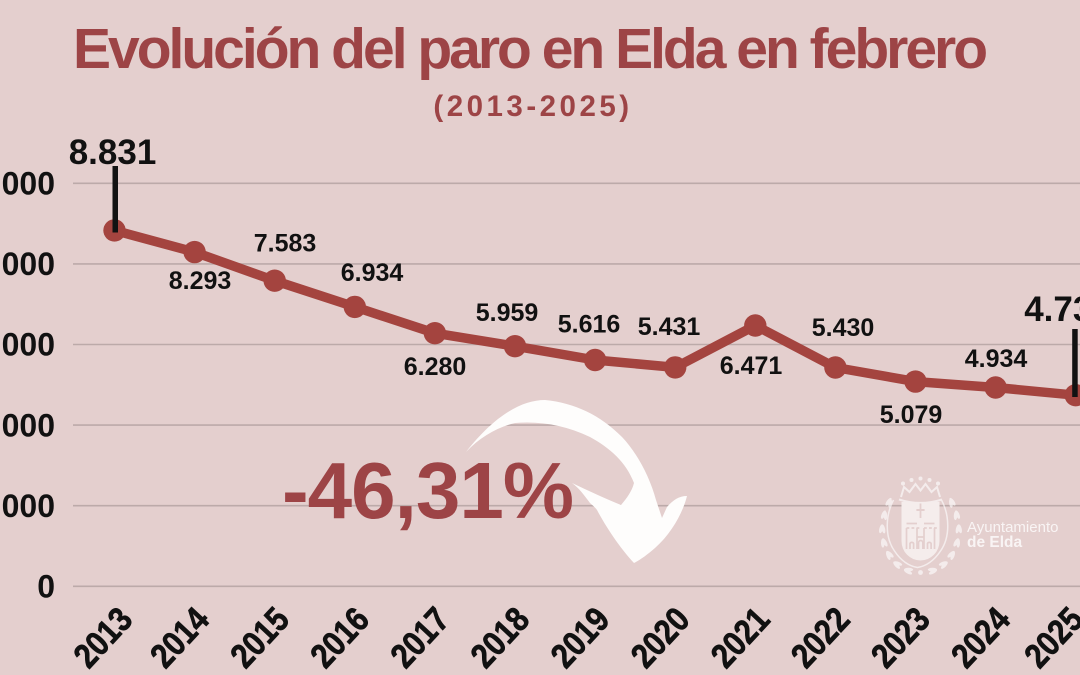 The image size is (1080, 675). I want to click on svg-text: 6.934, so click(372, 273).